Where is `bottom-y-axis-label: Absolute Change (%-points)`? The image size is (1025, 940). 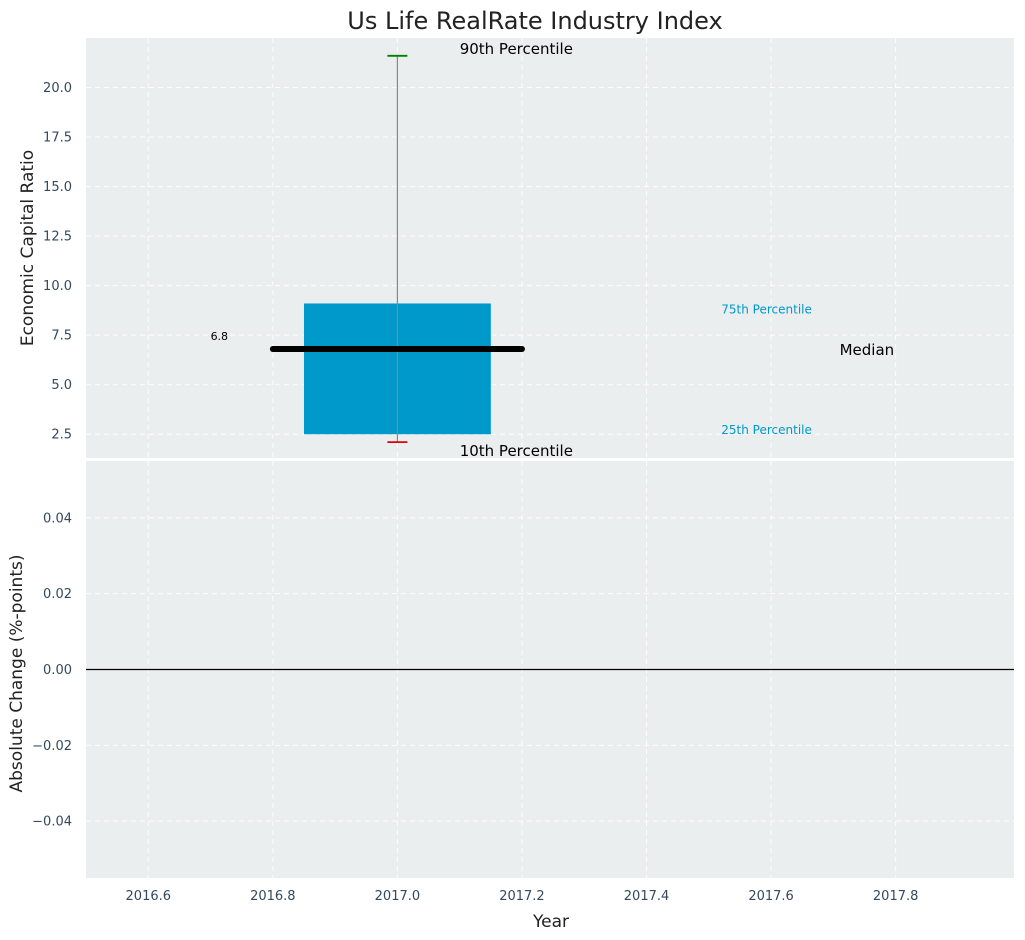 bottom-y-axis-label: Absolute Change (%-points) is located at coordinates (17, 674).